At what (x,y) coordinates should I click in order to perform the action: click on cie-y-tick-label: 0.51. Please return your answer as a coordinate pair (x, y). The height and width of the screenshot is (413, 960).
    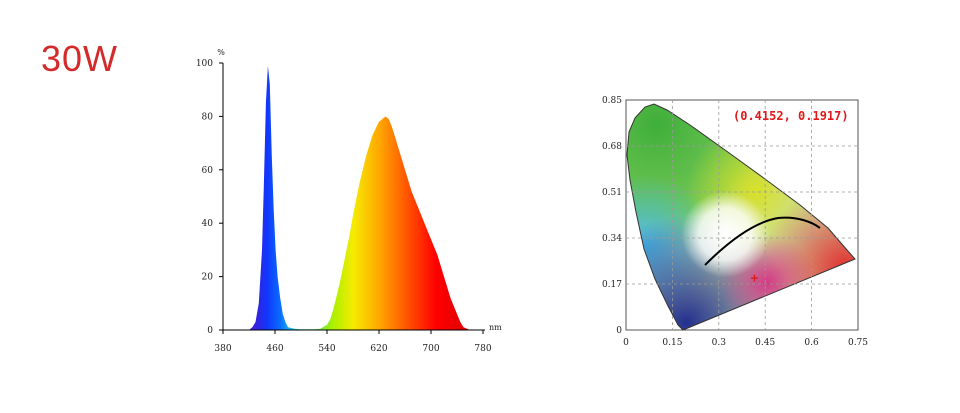
    Looking at the image, I should click on (612, 193).